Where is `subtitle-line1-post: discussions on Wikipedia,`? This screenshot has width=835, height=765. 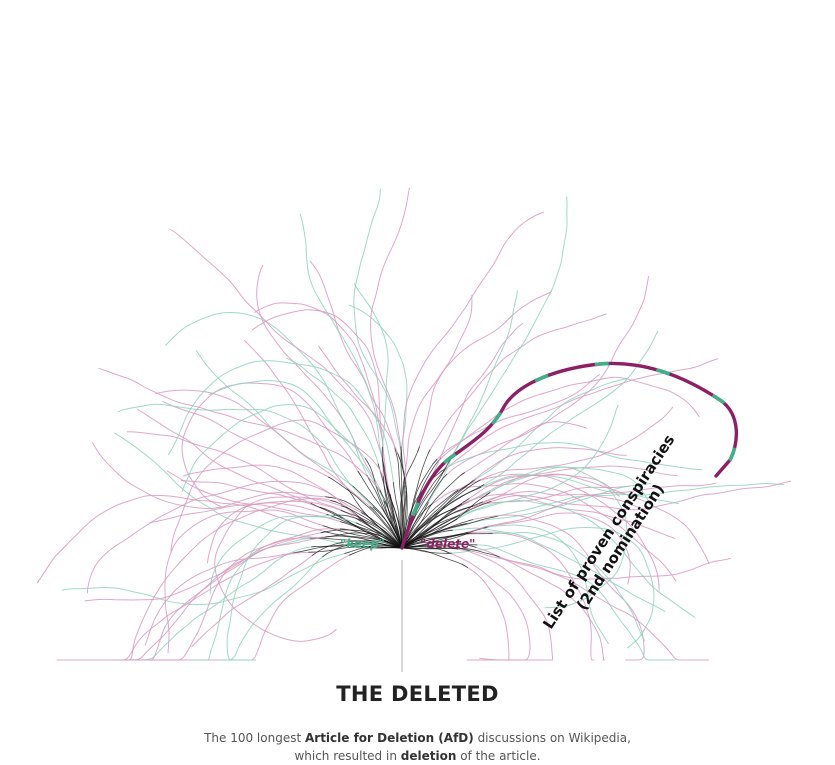 subtitle-line1-post: discussions on Wikipedia, is located at coordinates (552, 738).